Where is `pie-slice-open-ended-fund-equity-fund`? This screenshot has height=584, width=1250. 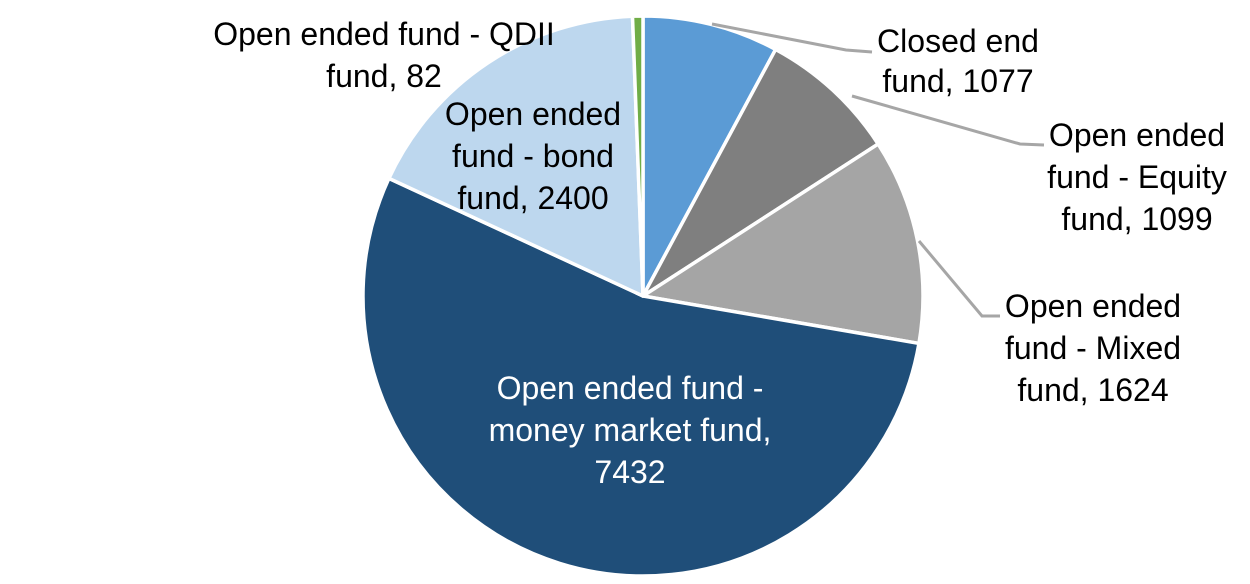
pie-slice-open-ended-fund-equity-fund is located at coordinates (760, 172).